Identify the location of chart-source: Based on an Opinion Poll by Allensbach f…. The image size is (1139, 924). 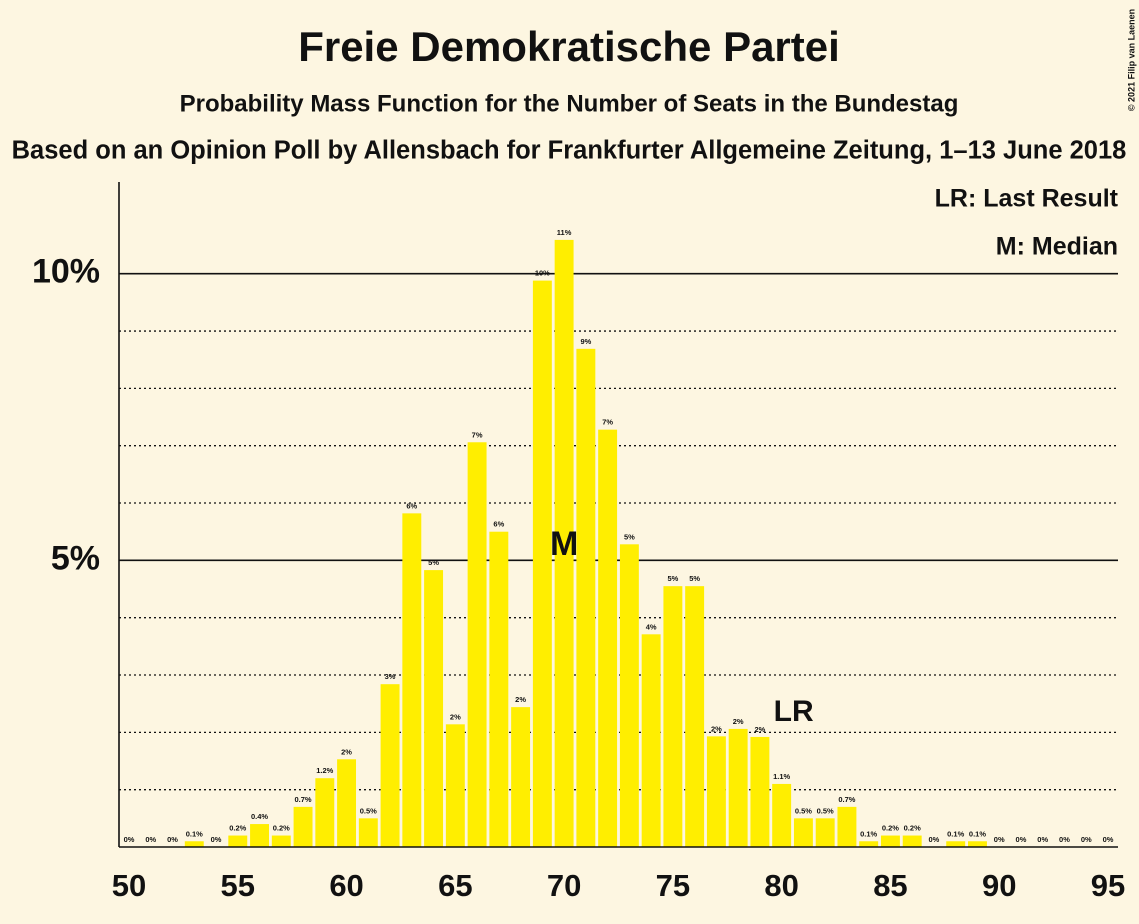
(569, 151).